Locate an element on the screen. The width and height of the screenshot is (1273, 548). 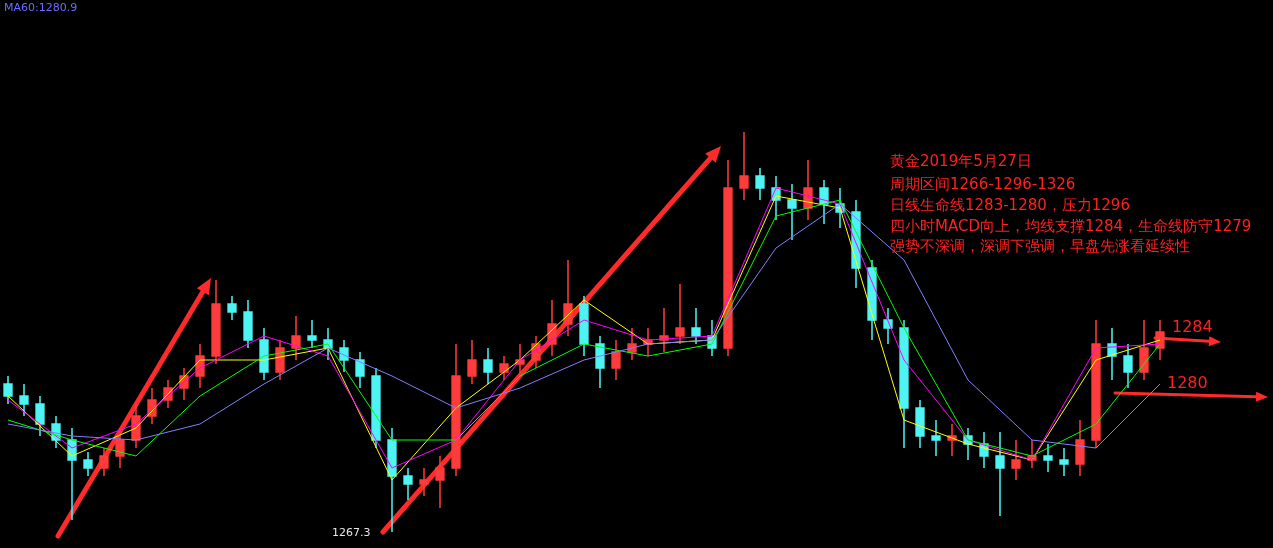
annotation: 1280 is located at coordinates (1187, 382).